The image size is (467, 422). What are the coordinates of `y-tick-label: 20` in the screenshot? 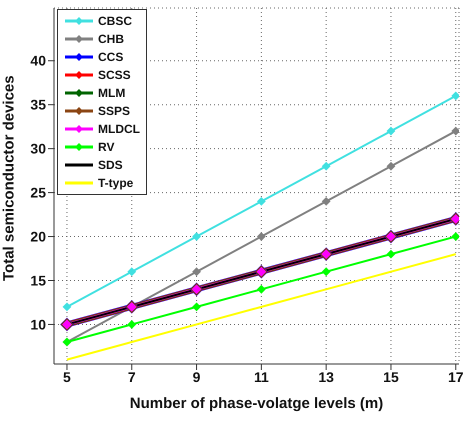 It's located at (38, 236).